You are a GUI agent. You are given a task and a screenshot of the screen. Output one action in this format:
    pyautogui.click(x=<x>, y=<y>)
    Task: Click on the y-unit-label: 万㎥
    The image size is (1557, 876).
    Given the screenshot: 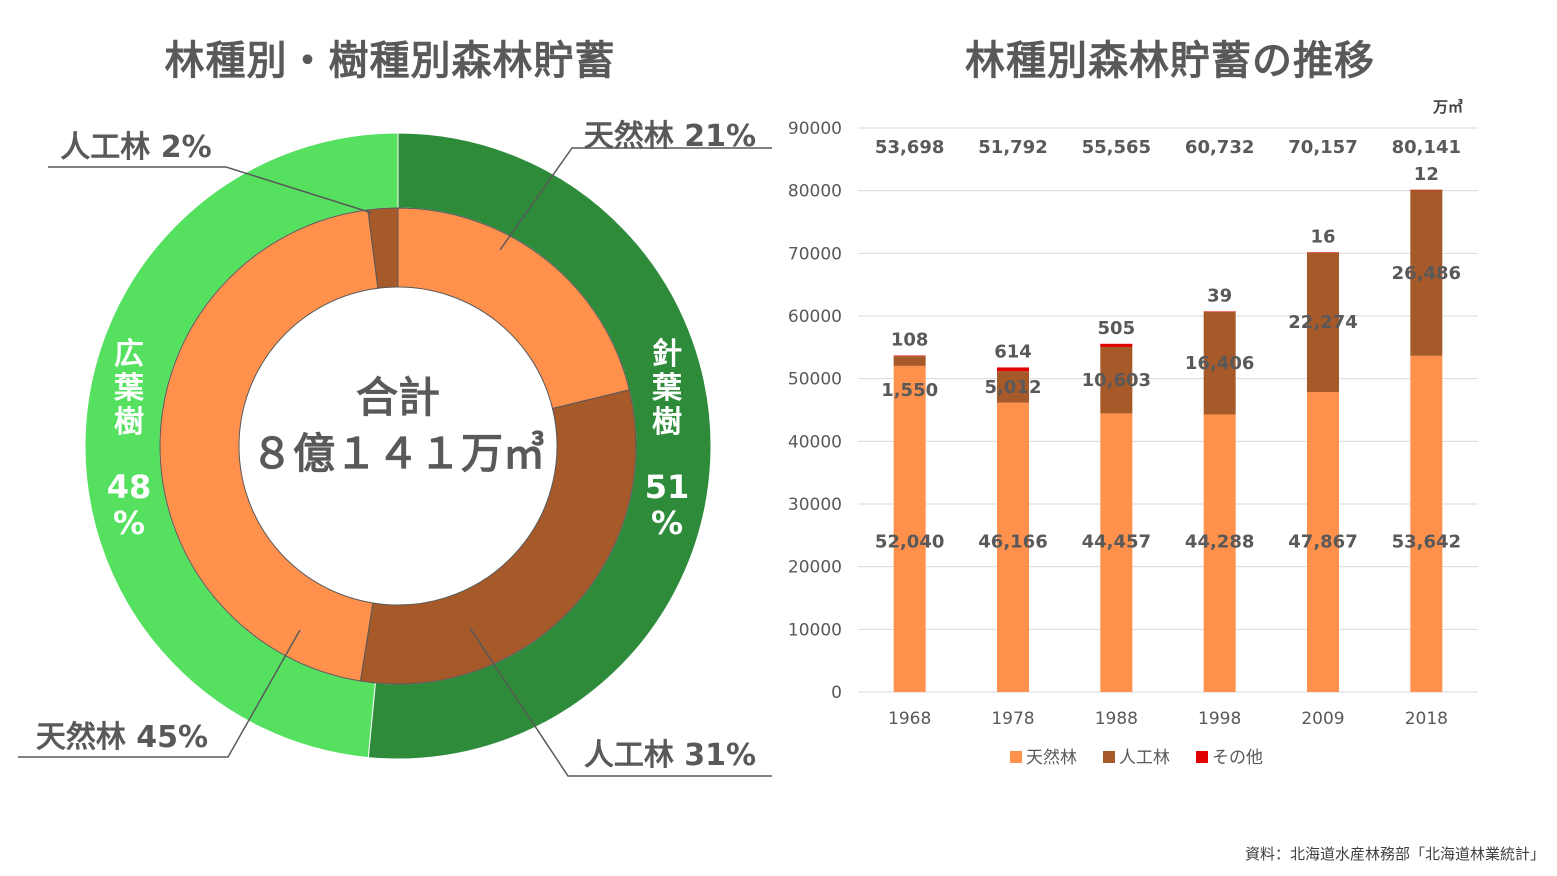 What is the action you would take?
    pyautogui.click(x=1447, y=107)
    